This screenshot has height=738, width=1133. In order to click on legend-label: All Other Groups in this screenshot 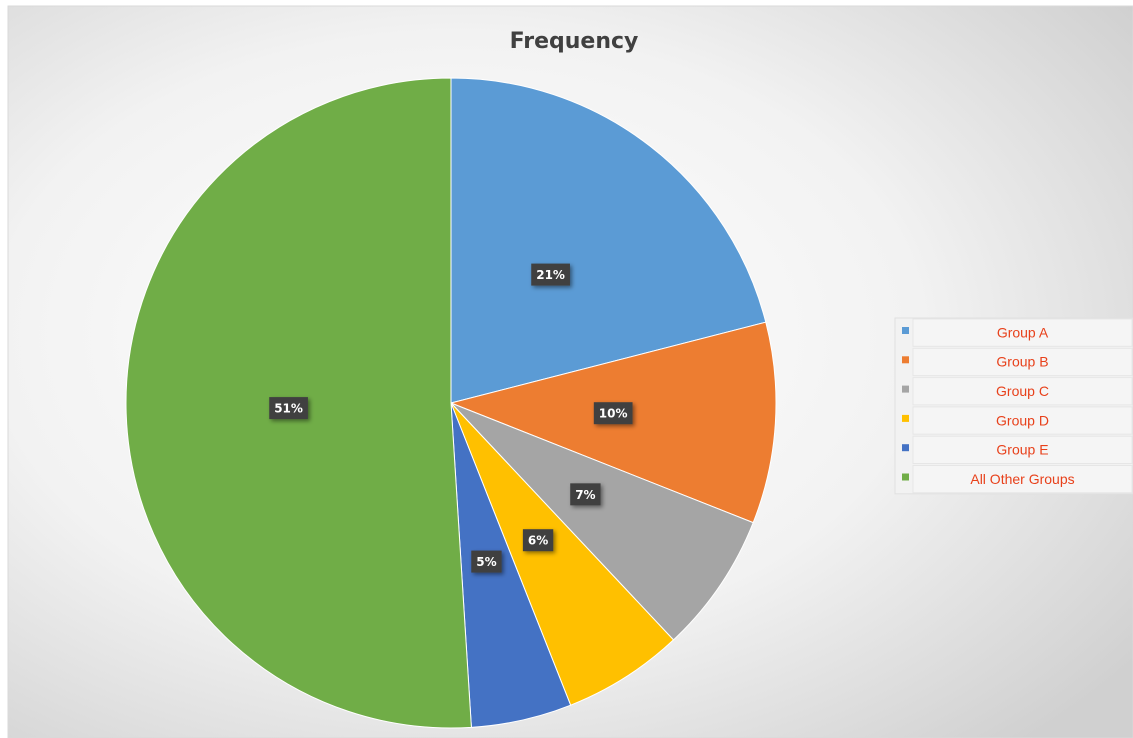, I will do `click(1022, 479)`.